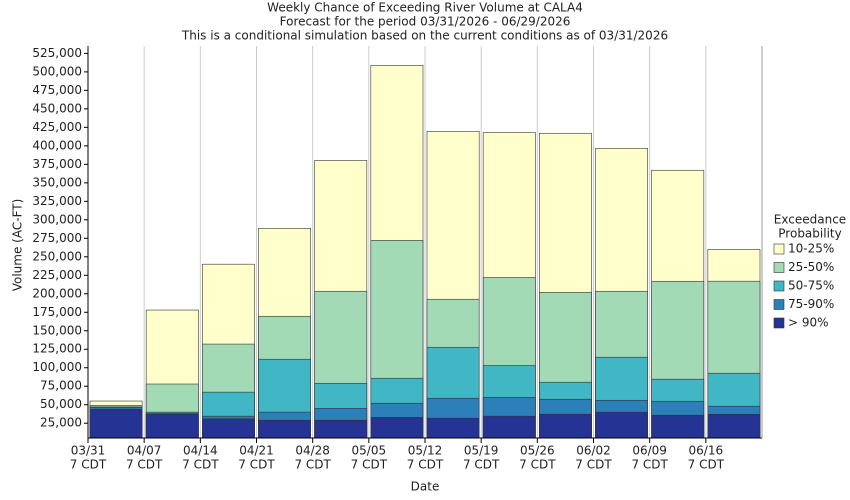 The height and width of the screenshot is (500, 850). What do you see at coordinates (57, 201) in the screenshot?
I see `y-tick-label: 325,000` at bounding box center [57, 201].